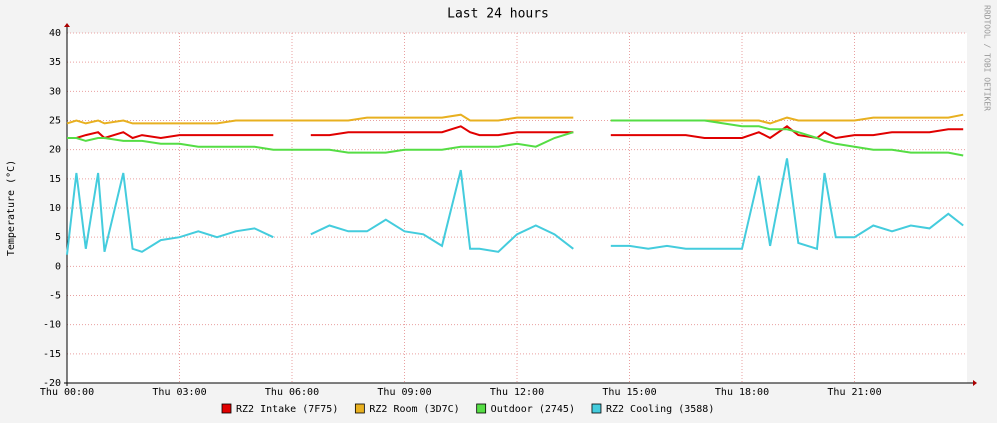  Describe the element at coordinates (11, 208) in the screenshot. I see `y-axis-label: Temperature (°C)` at that location.